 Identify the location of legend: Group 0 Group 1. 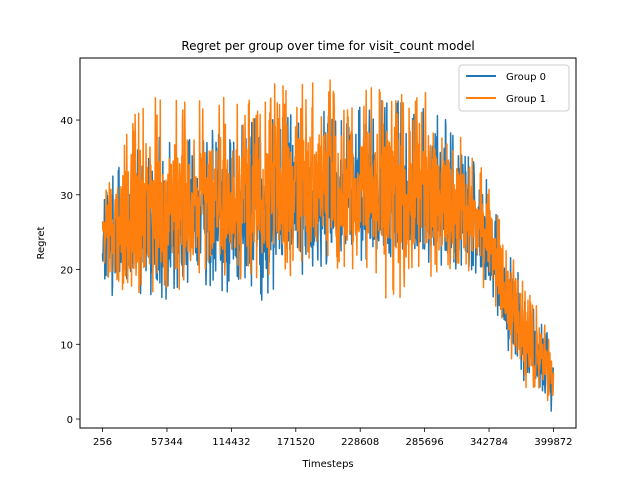
(514, 88).